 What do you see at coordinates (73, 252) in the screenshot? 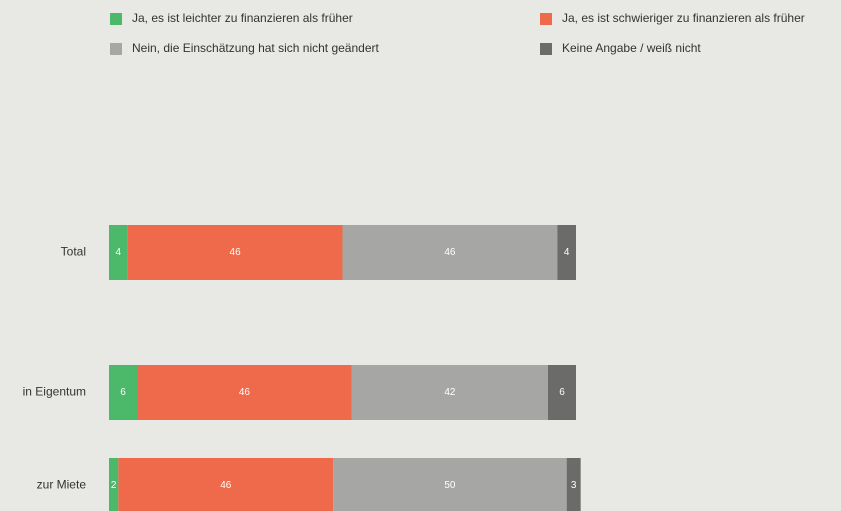
I see `category-label: Total` at bounding box center [73, 252].